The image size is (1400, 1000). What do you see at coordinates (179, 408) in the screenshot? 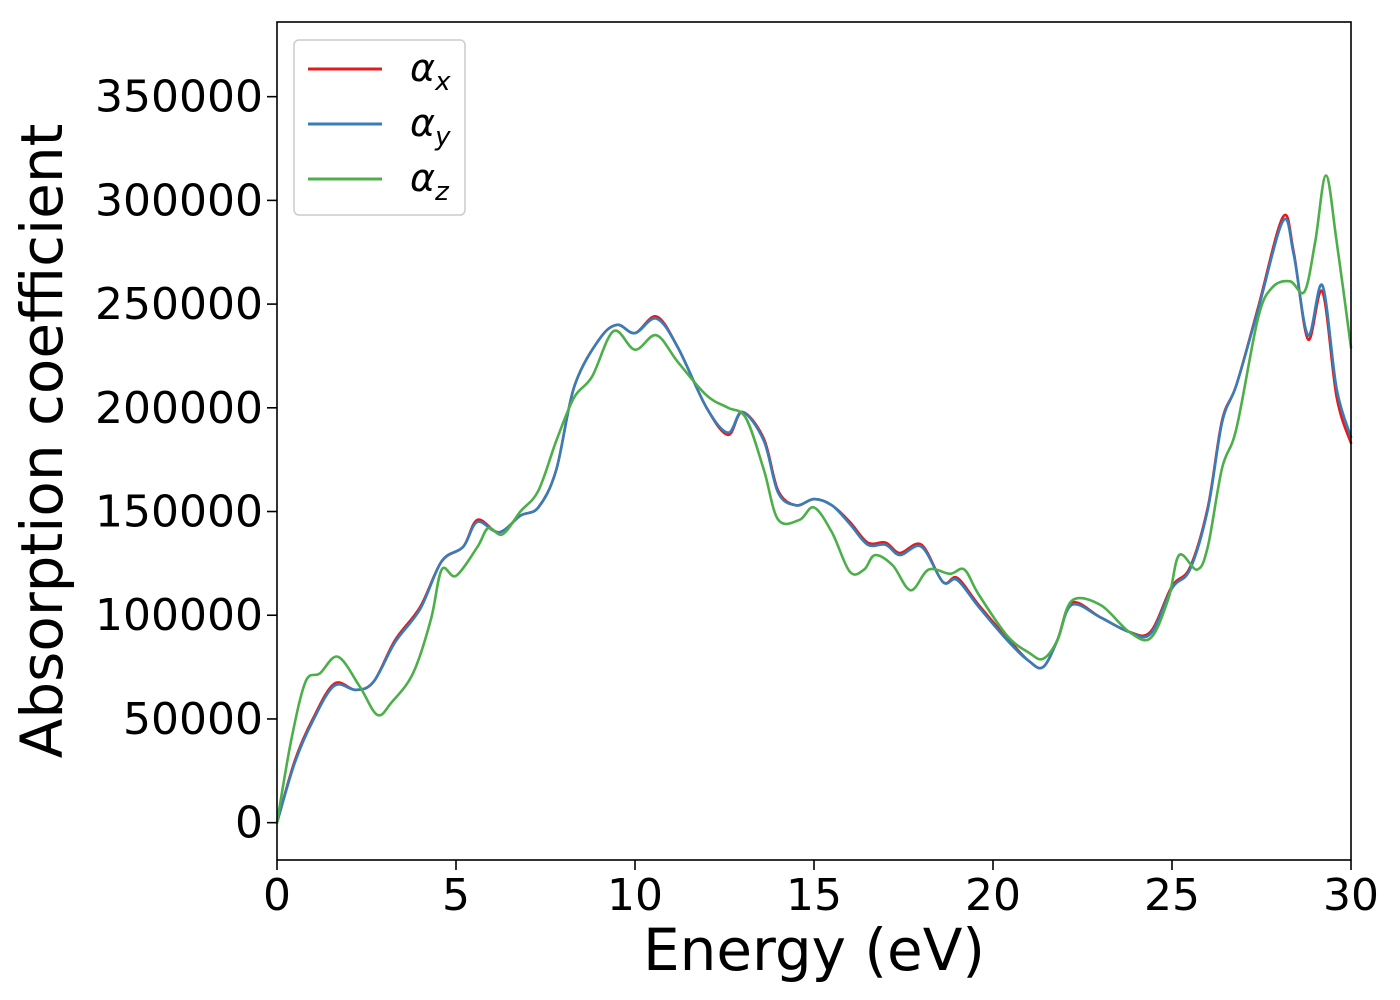
I see `y-tick-label: 200000` at bounding box center [179, 408].